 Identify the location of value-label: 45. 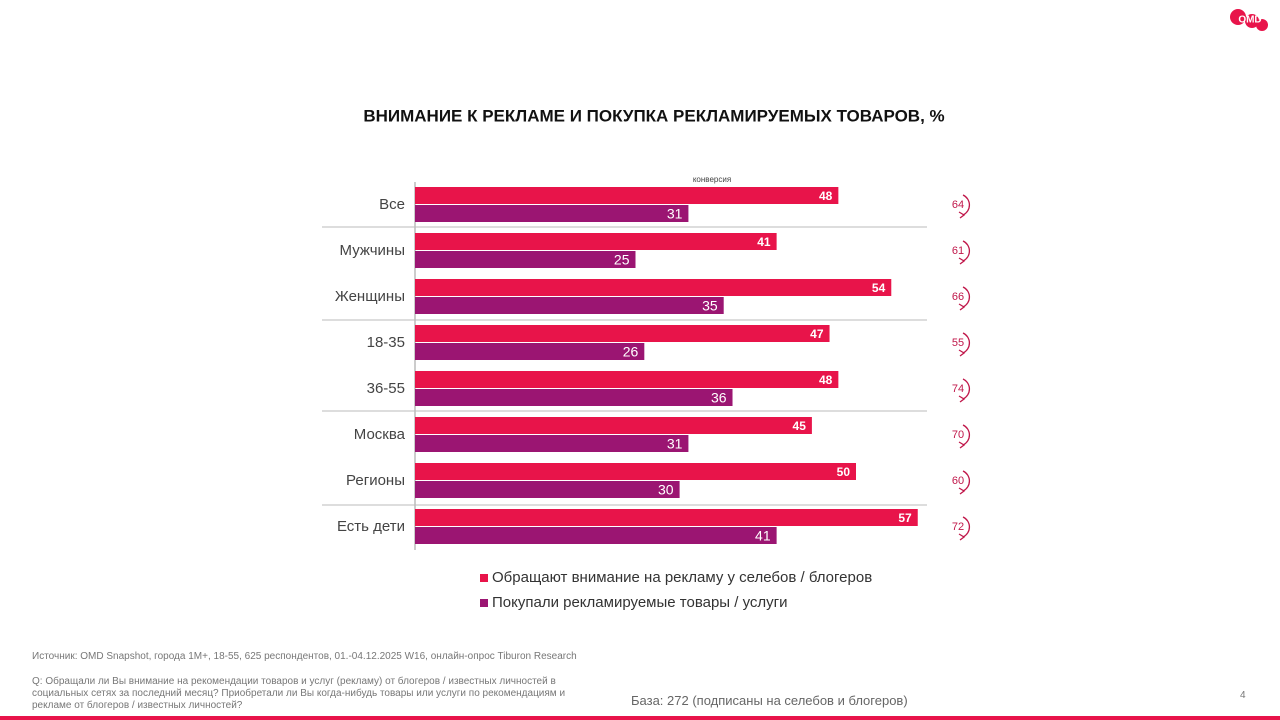
(800, 426).